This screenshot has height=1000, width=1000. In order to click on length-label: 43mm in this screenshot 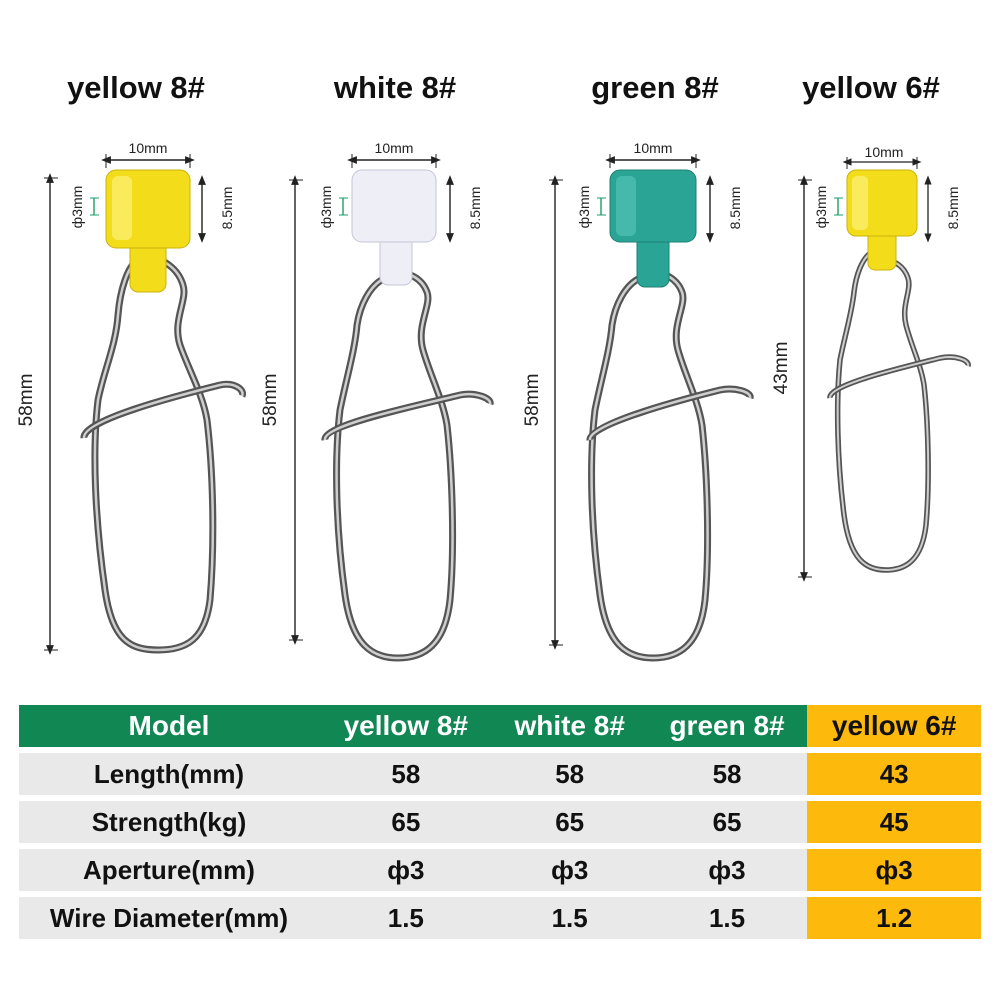, I will do `click(781, 368)`.